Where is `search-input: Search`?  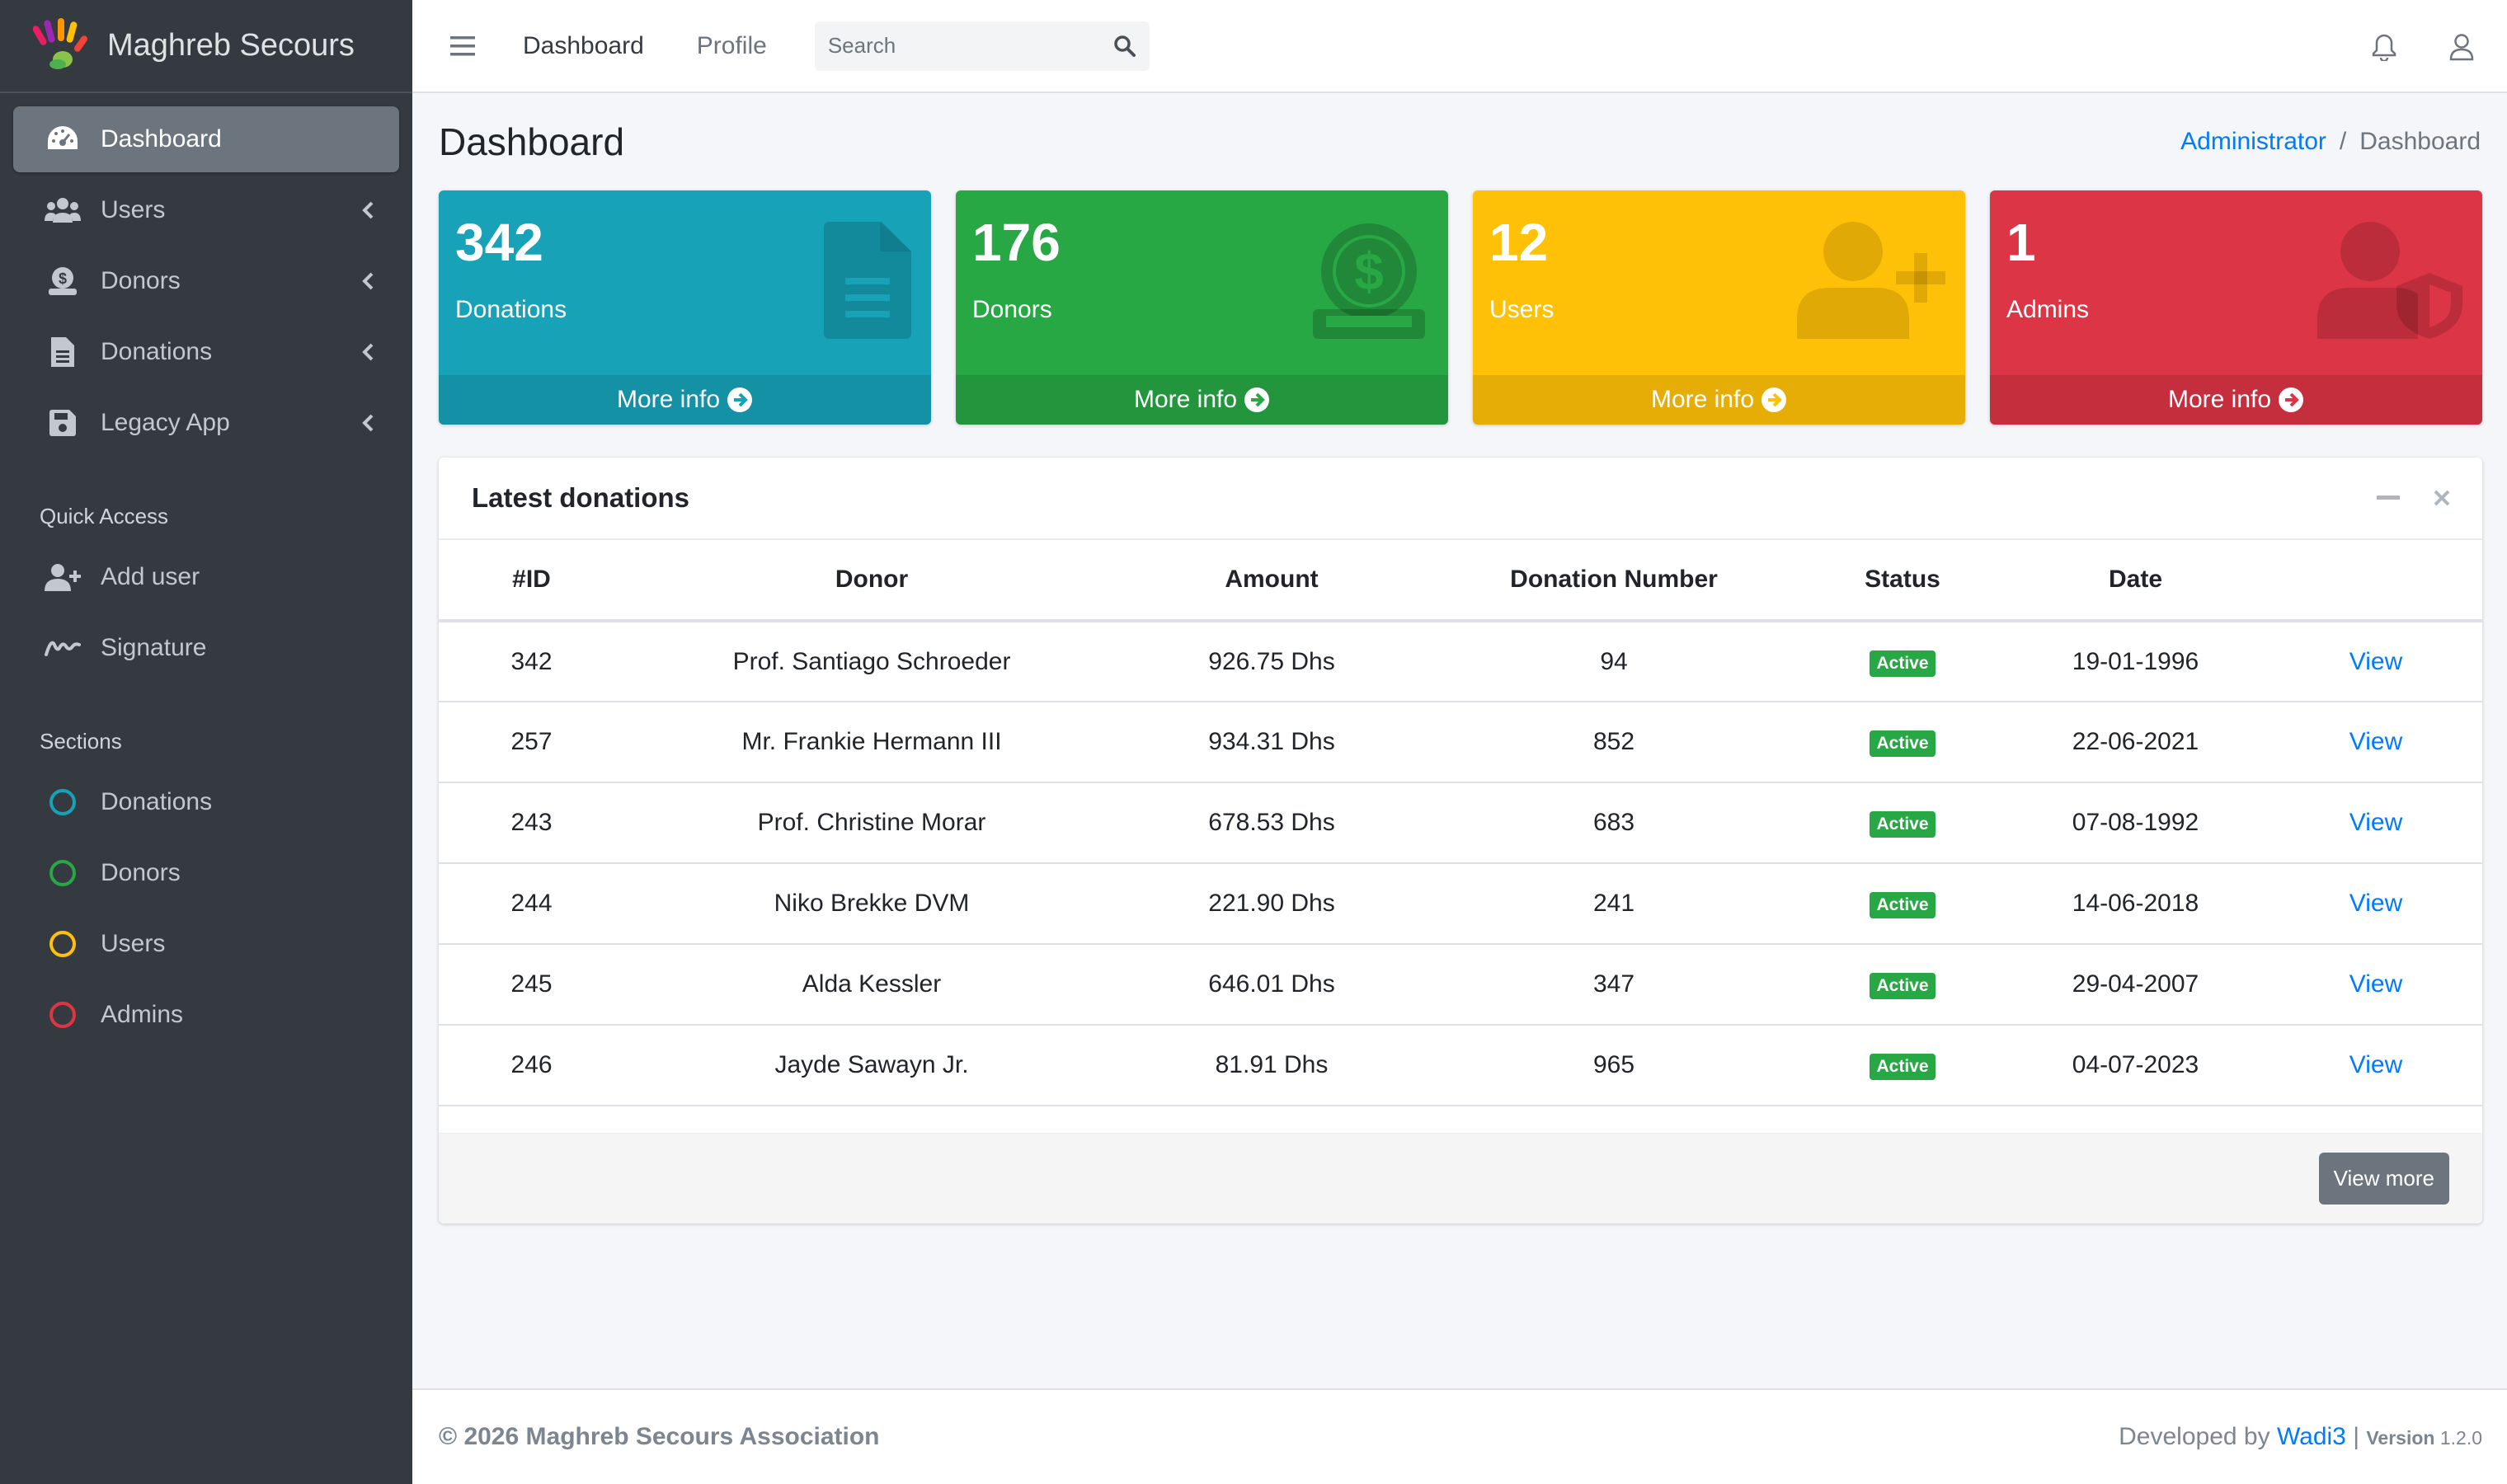 search-input: Search is located at coordinates (982, 46).